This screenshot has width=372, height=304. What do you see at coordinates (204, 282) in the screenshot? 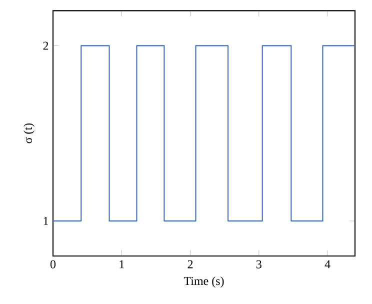
I see `x-axis-title: Time (s)` at bounding box center [204, 282].